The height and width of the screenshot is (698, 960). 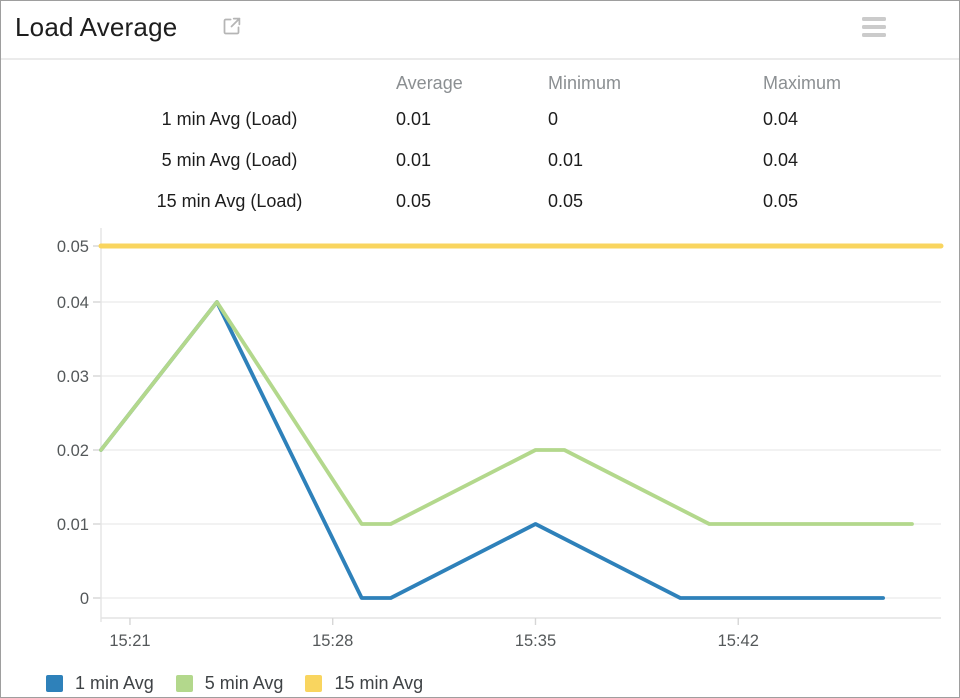 What do you see at coordinates (84, 599) in the screenshot?
I see `y-tick-label: 0` at bounding box center [84, 599].